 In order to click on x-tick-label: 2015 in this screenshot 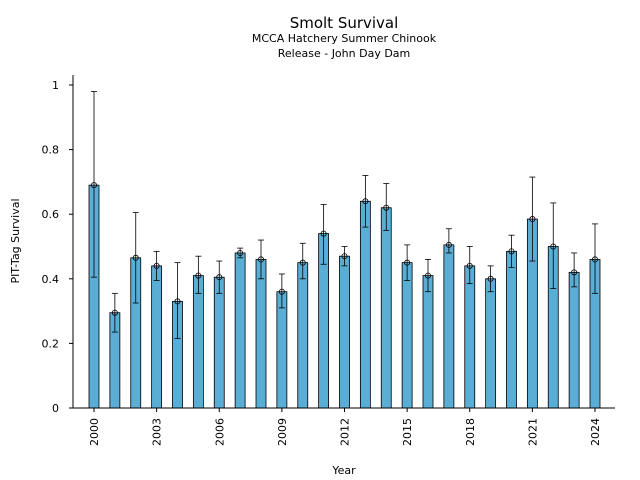, I will do `click(407, 432)`.